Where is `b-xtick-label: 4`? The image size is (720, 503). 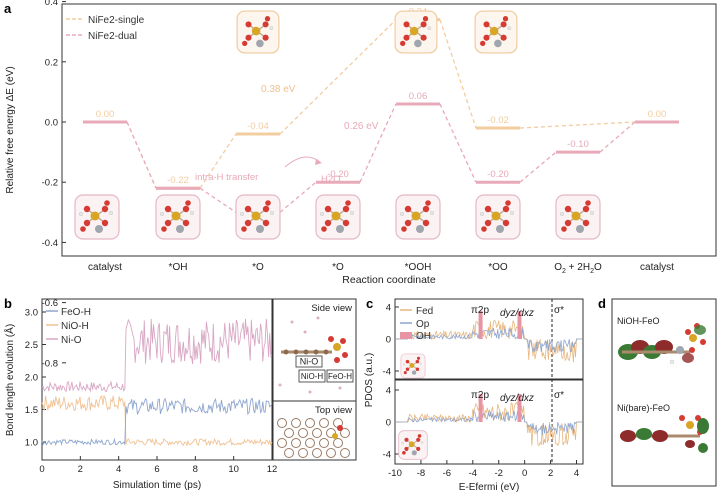
b-xtick-label: 4 is located at coordinates (118, 469).